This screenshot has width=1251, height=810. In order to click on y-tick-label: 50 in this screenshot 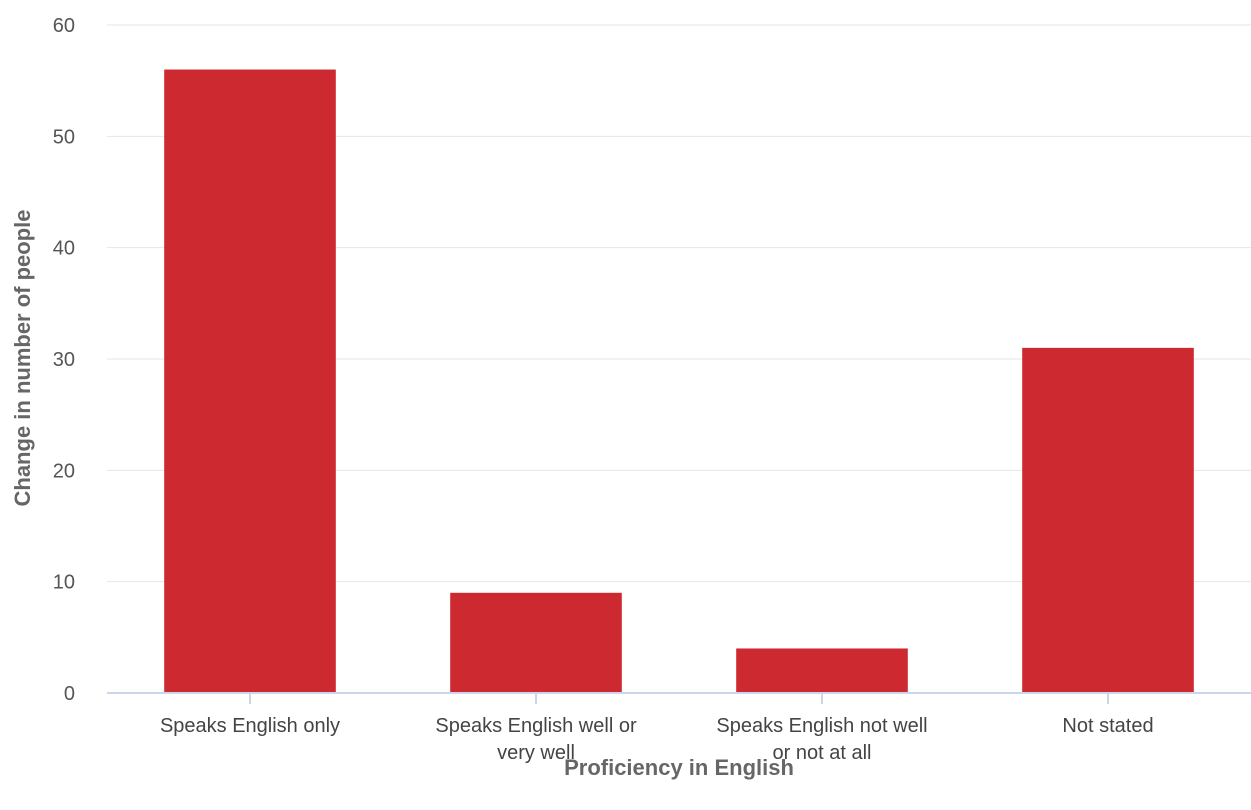, I will do `click(64, 137)`.